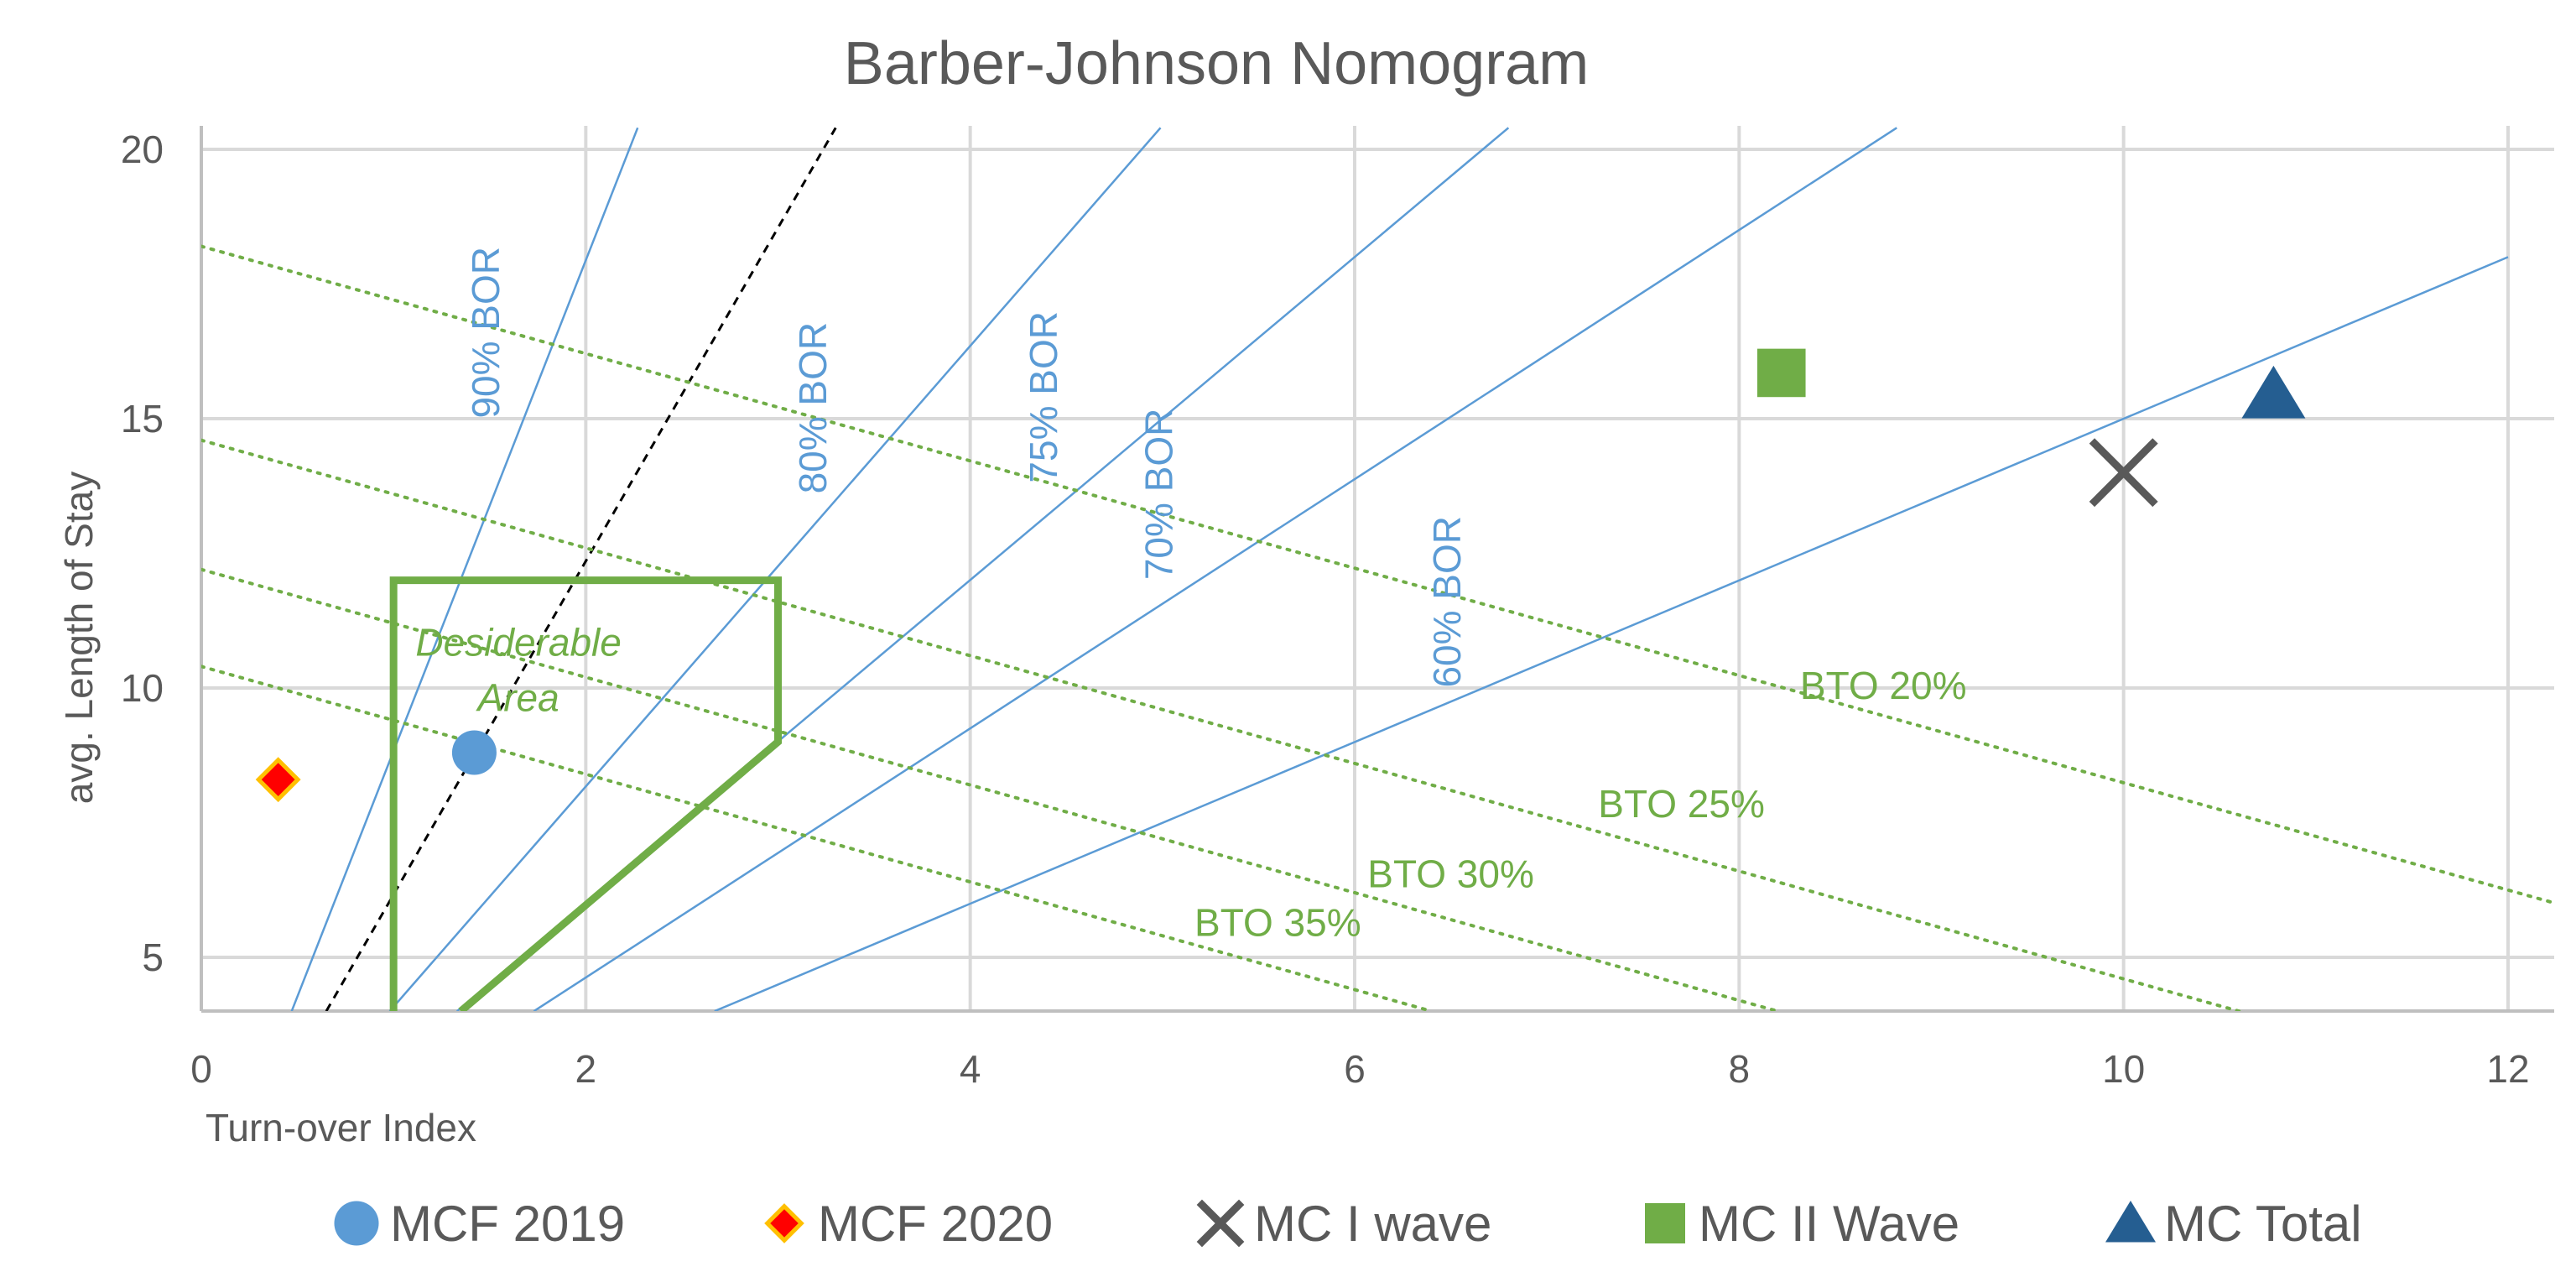 This screenshot has width=2576, height=1277. Describe the element at coordinates (1450, 874) in the screenshot. I see `bto-line-label: BTO 30%` at that location.